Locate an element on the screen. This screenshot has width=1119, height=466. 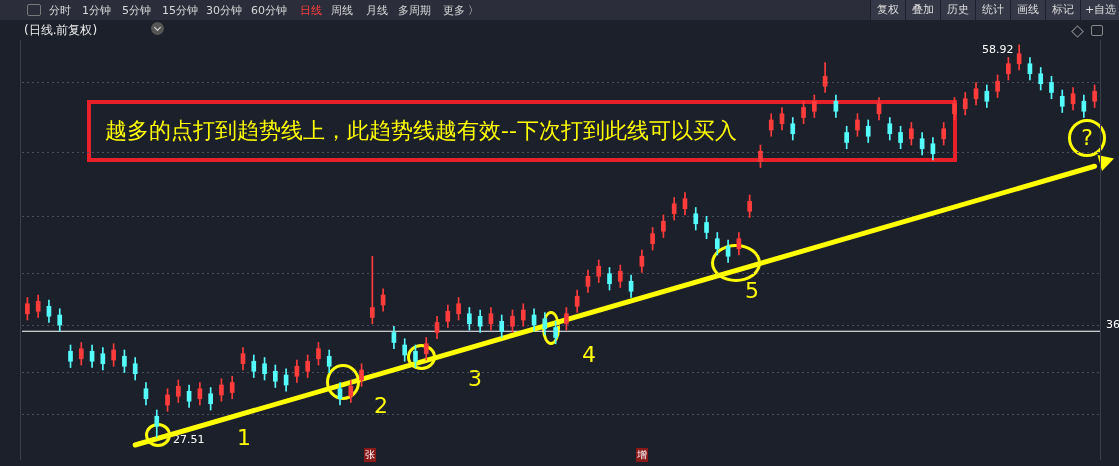
text: 复权 is located at coordinates (887, 10).